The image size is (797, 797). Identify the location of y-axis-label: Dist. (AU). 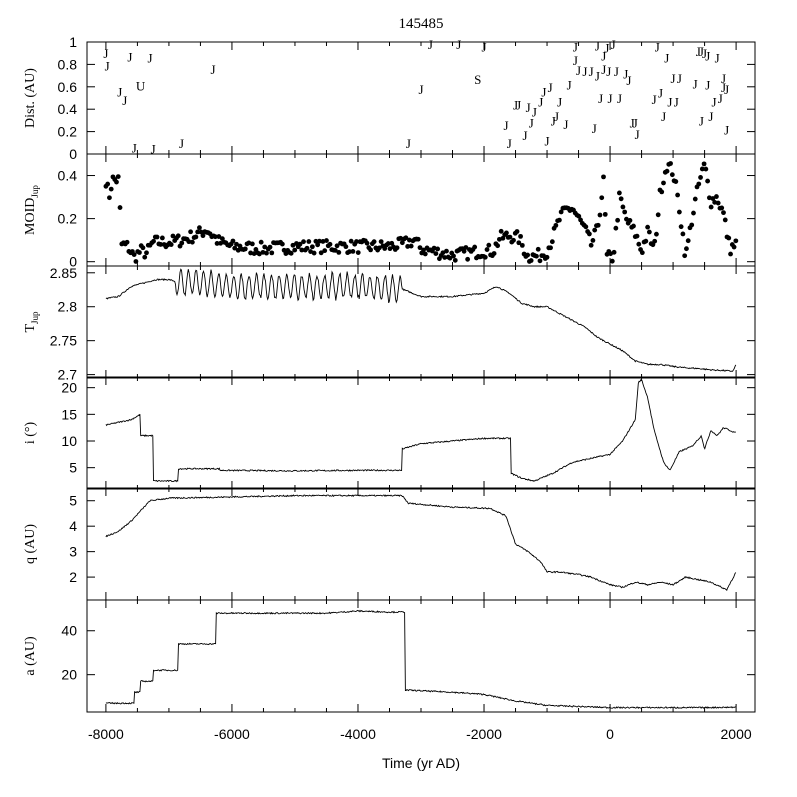
(30, 98).